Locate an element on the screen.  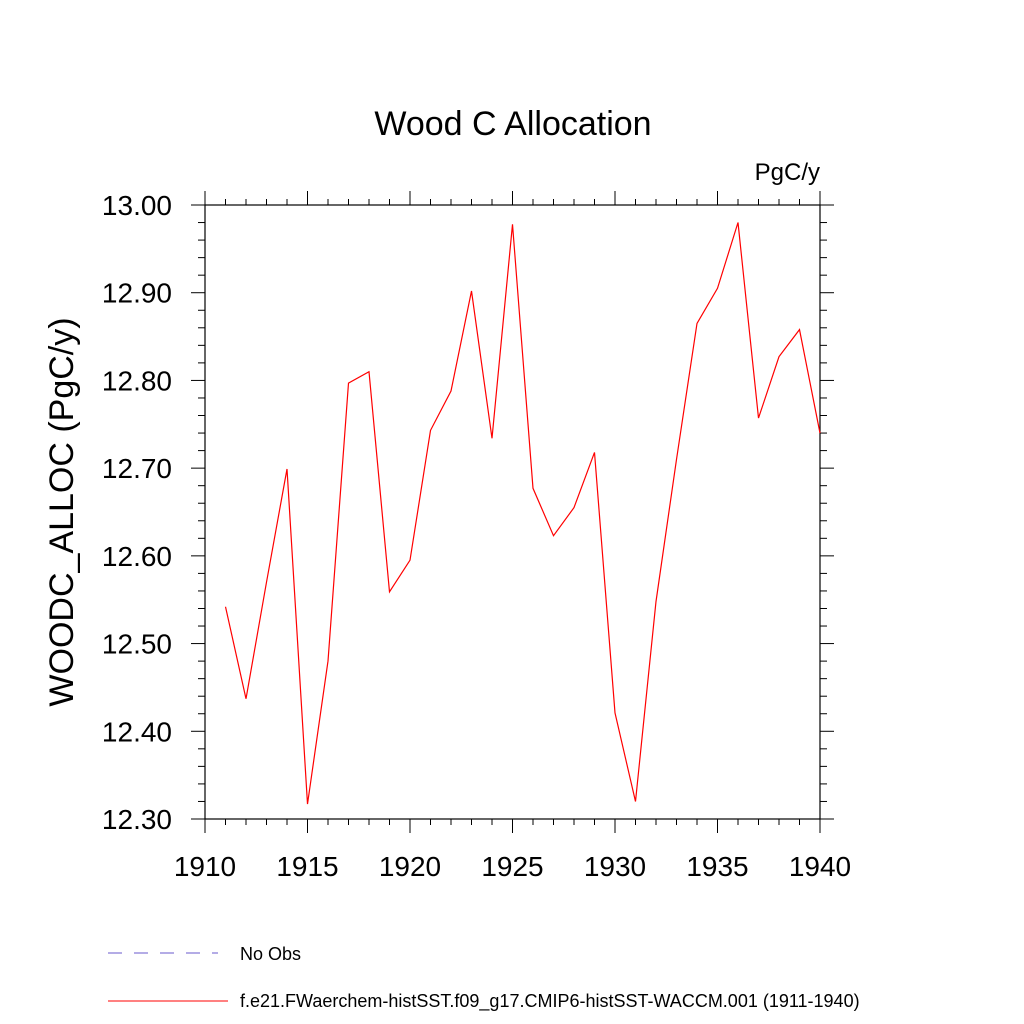
y-tick-label: 13.00 is located at coordinates (137, 205).